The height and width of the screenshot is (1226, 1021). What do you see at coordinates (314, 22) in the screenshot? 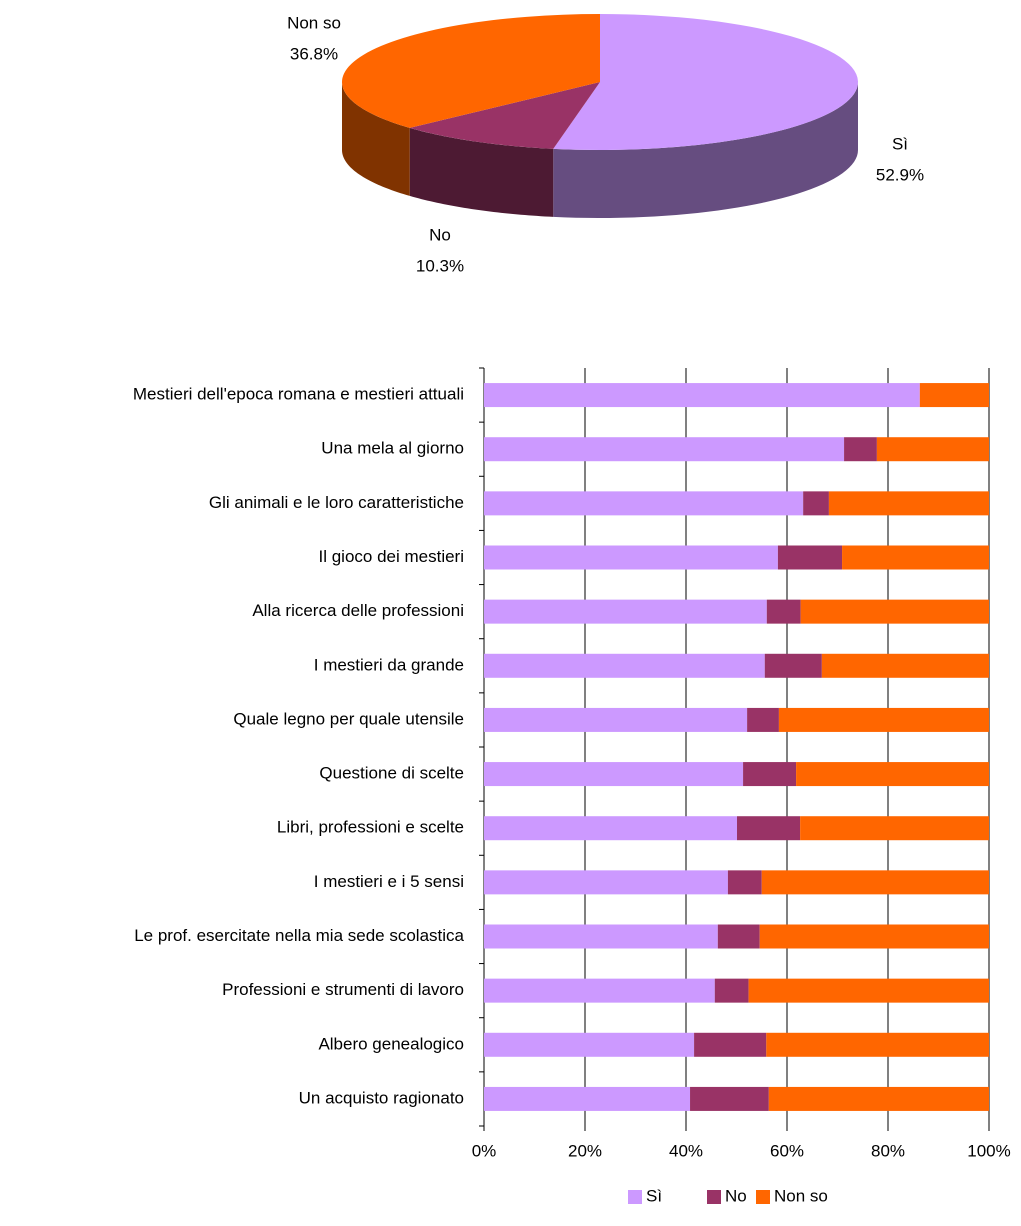
I see `slice-label: Non so` at bounding box center [314, 22].